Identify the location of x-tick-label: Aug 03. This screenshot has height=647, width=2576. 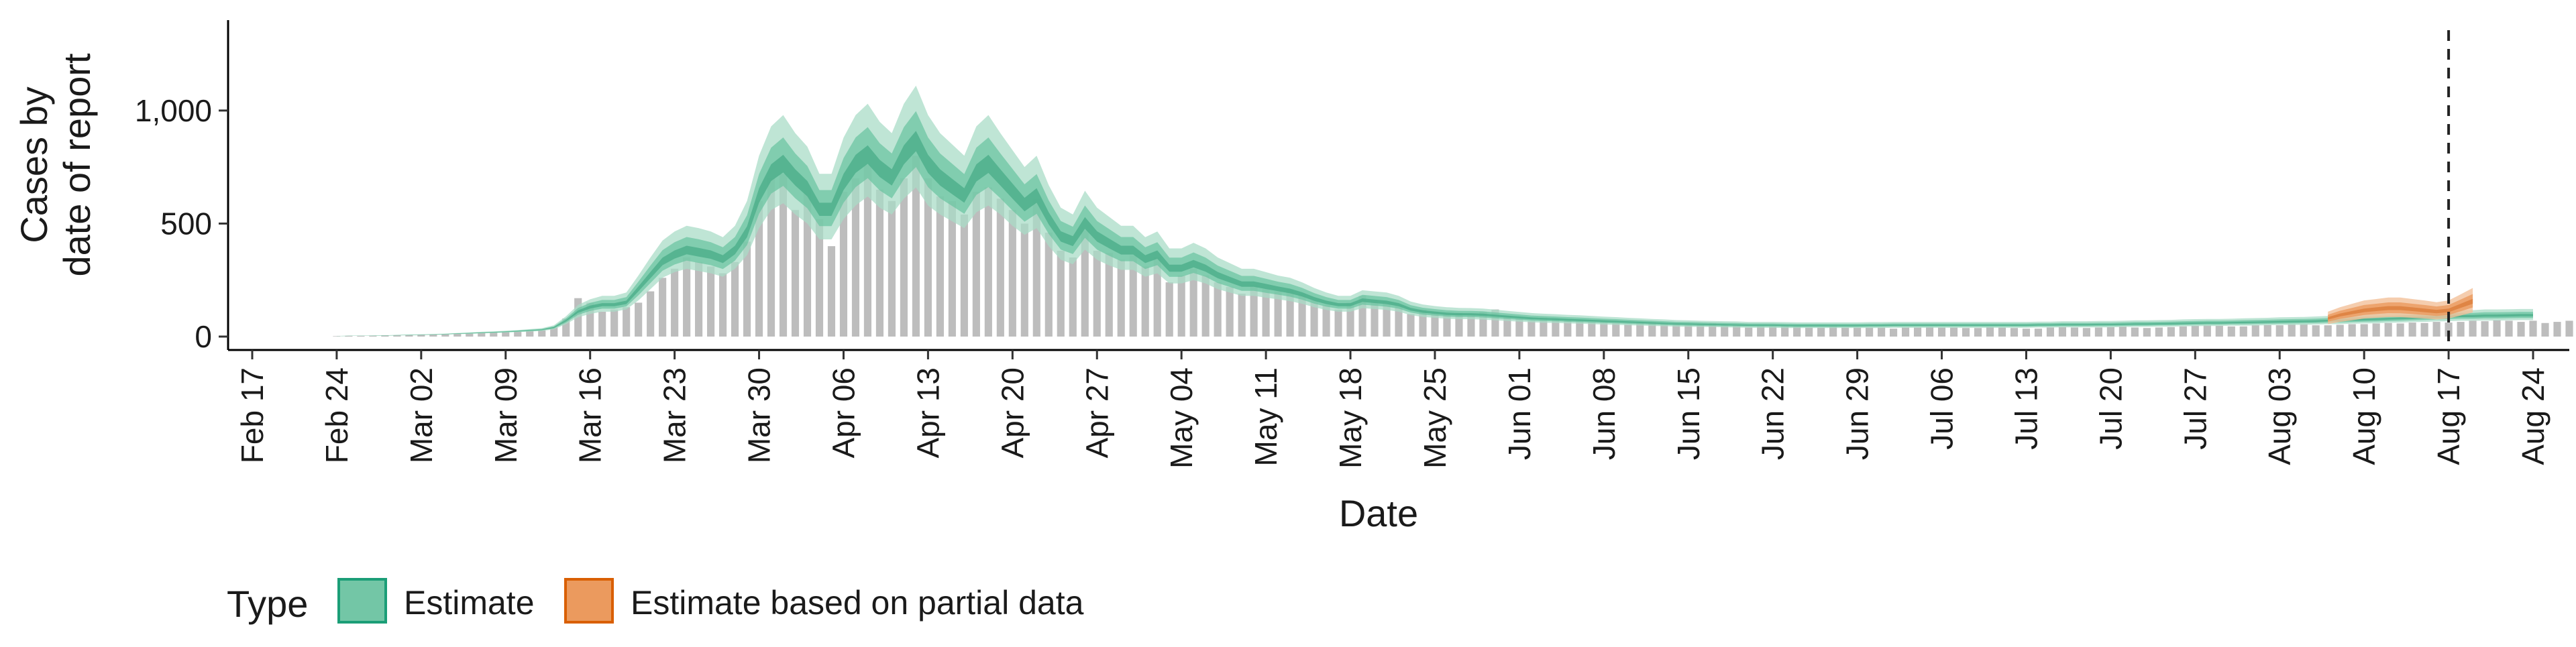
(2279, 416).